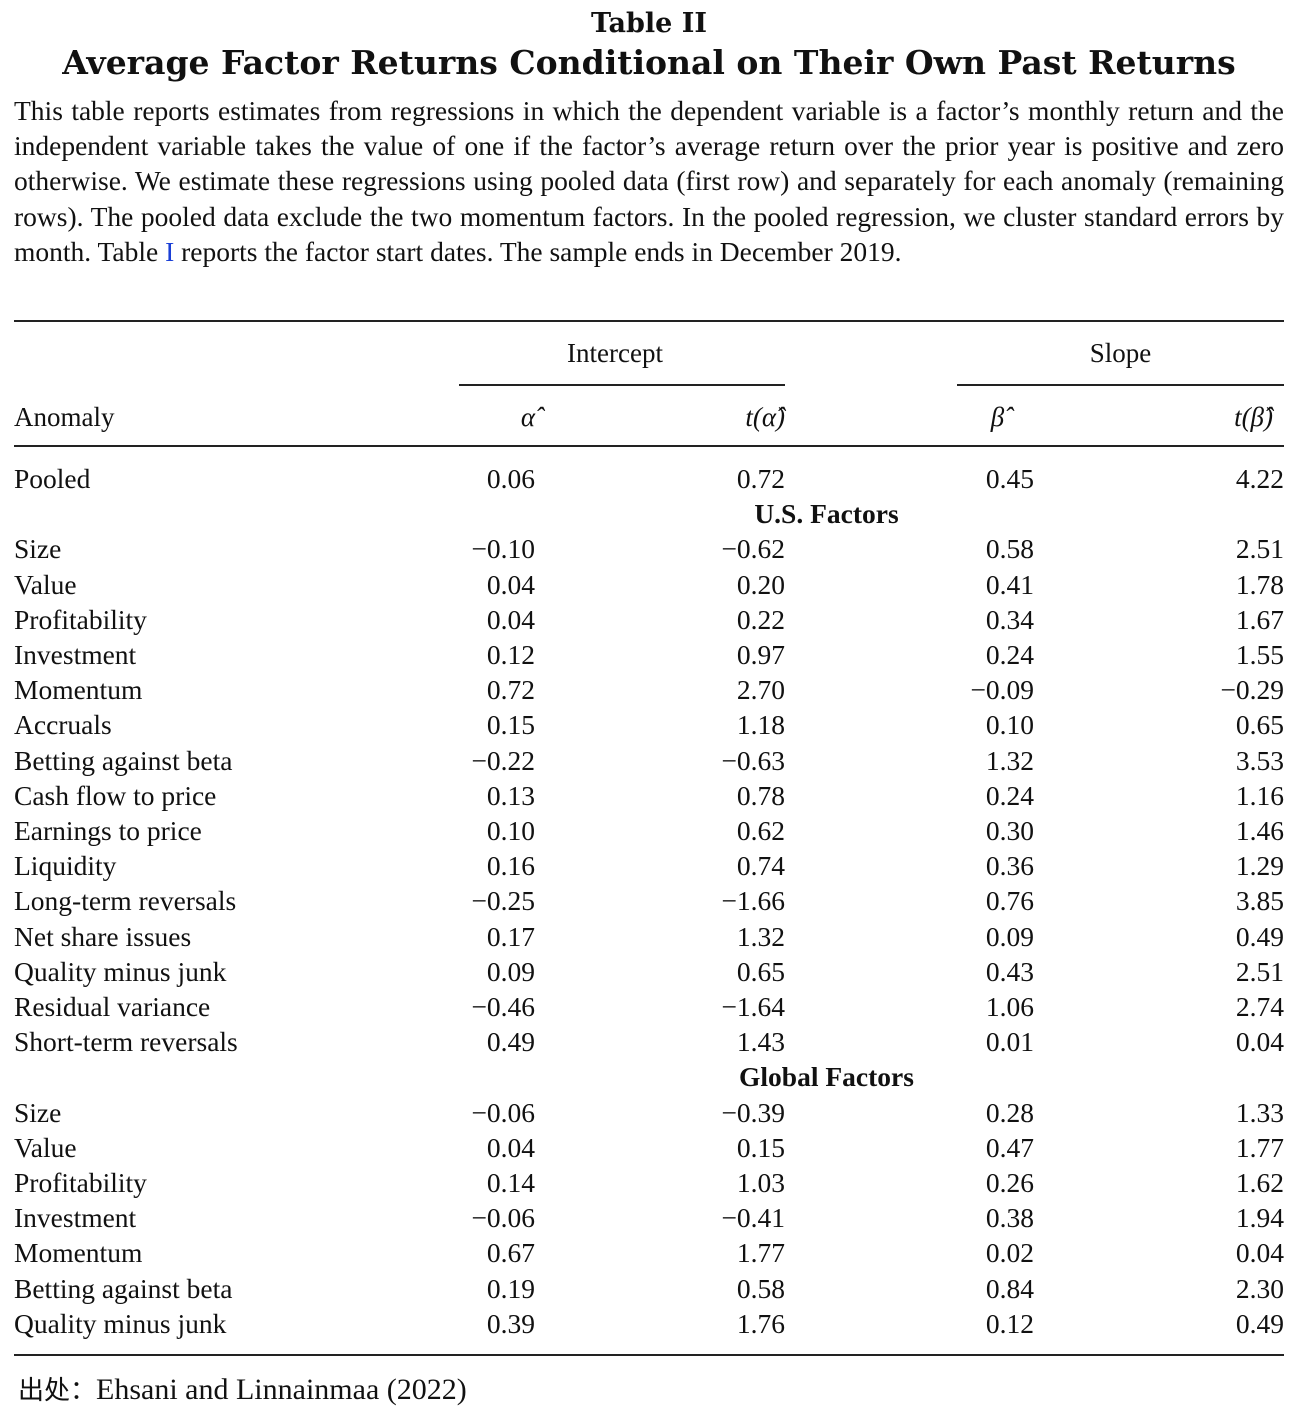 The height and width of the screenshot is (1417, 1299). I want to click on beta-cell: 0.01, so click(1009, 1042).